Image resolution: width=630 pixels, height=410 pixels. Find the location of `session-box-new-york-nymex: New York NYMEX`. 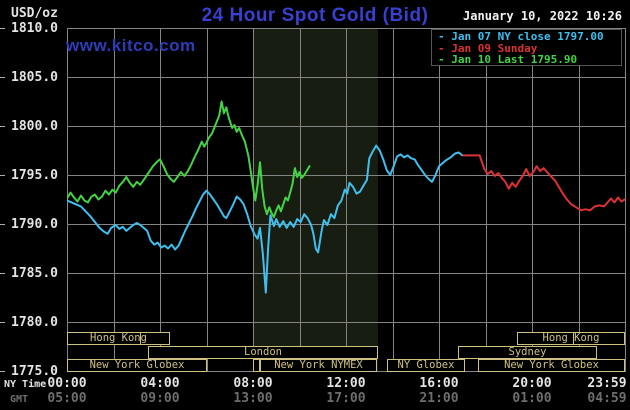

session-box-new-york-nymex: New York NYMEX is located at coordinates (318, 365).